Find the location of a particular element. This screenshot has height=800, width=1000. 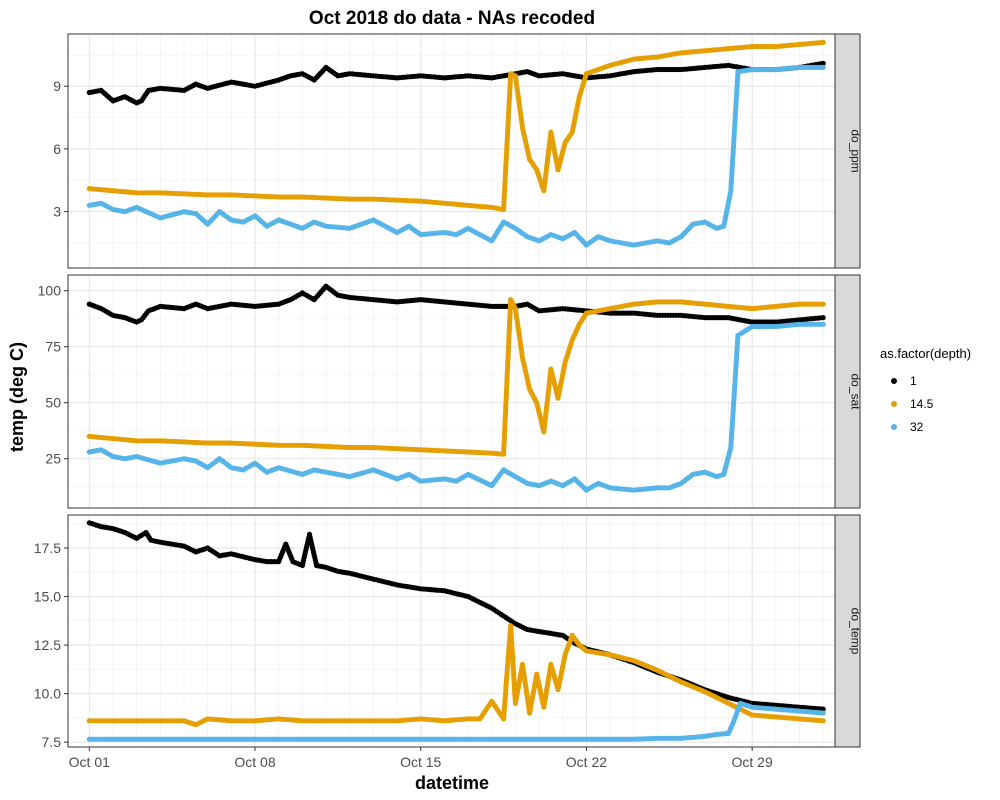

y-tick-label: 3 is located at coordinates (57, 212).